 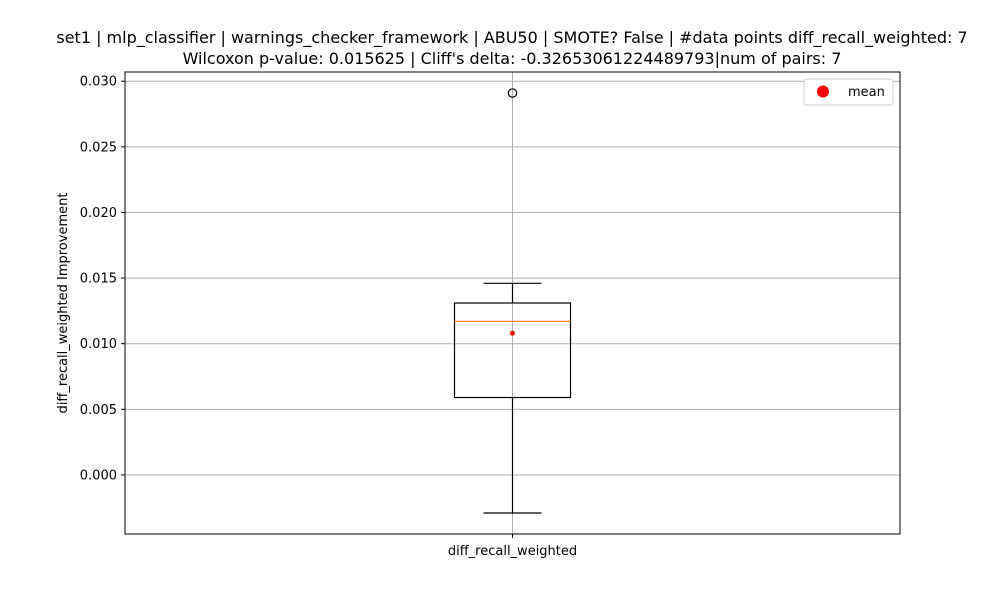 I want to click on legend-mean-label: mean, so click(x=866, y=92).